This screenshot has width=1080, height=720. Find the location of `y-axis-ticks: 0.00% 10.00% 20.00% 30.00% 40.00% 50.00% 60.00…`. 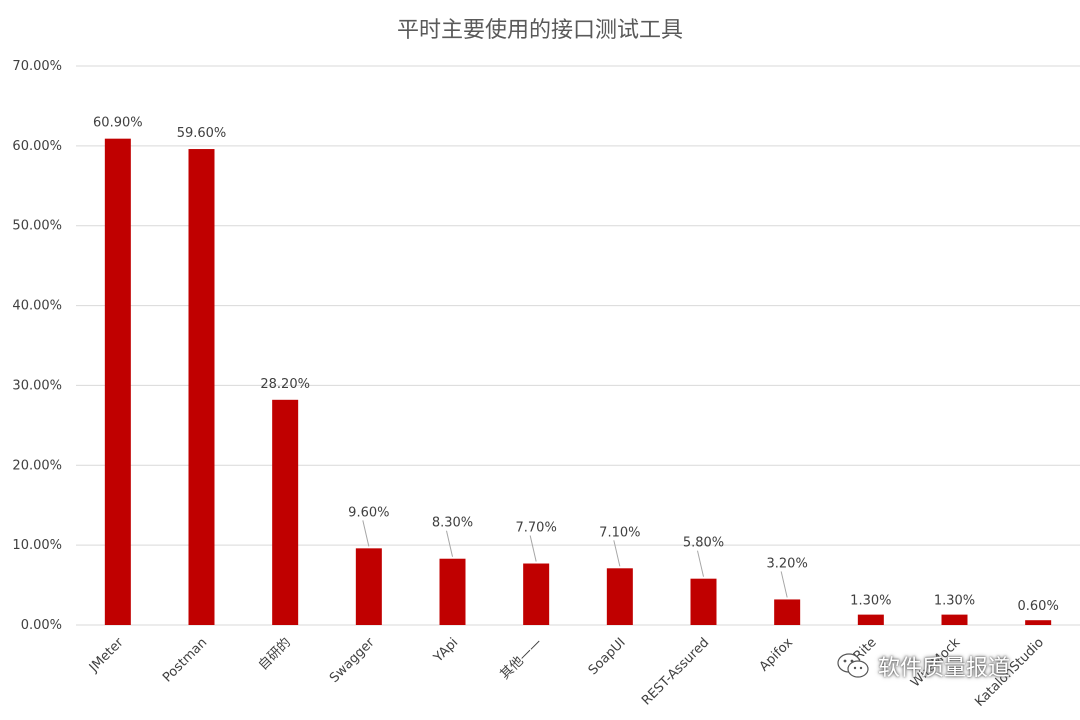

y-axis-ticks: 0.00% 10.00% 20.00% 30.00% 40.00% 50.00% 60.00… is located at coordinates (37, 346).